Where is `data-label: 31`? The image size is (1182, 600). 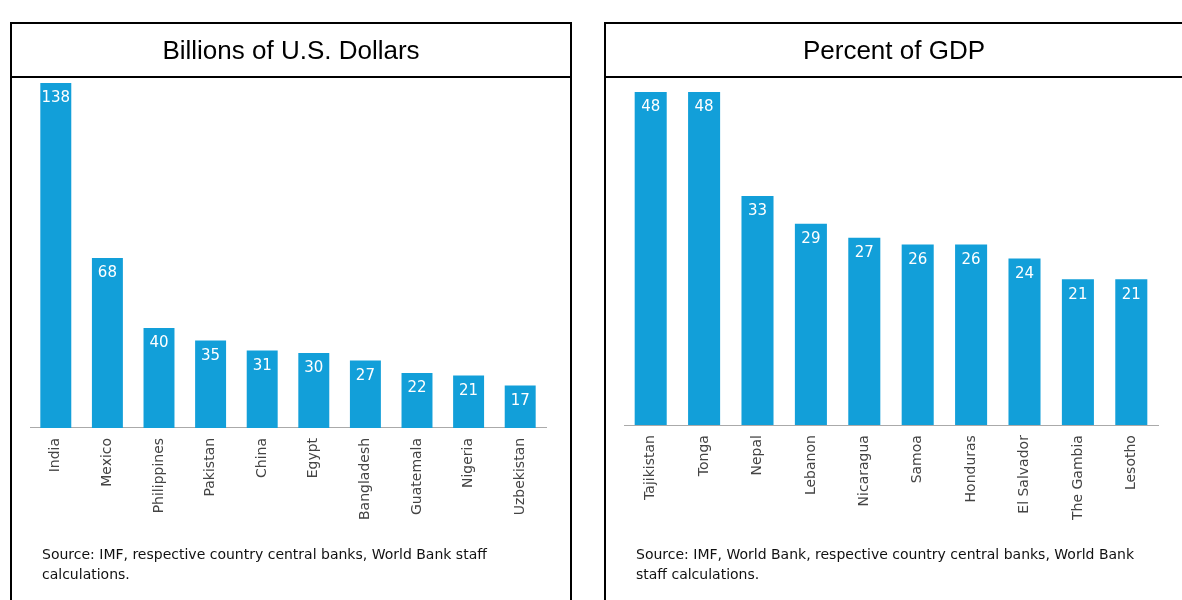
data-label: 31 is located at coordinates (262, 364).